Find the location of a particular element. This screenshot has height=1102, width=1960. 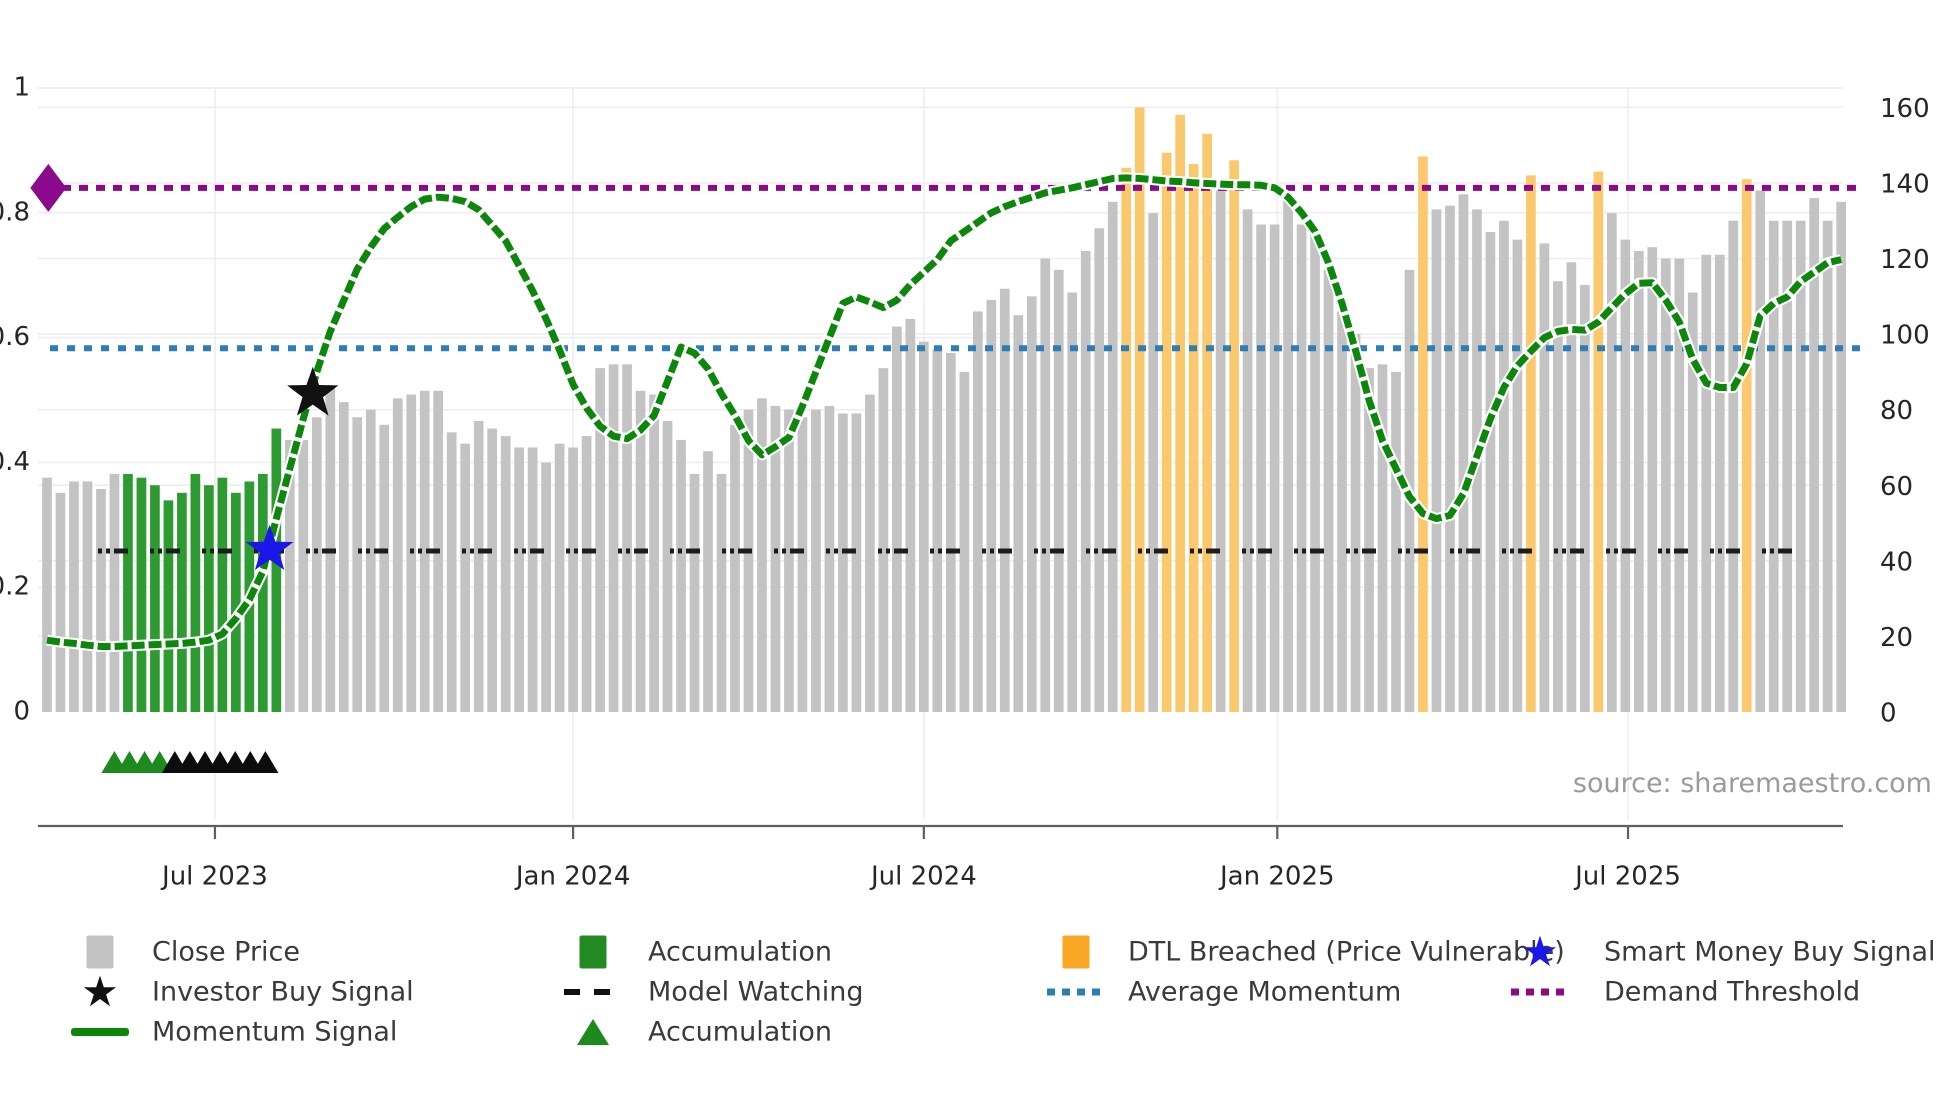

y-right-tick-label: 0 is located at coordinates (1888, 714).